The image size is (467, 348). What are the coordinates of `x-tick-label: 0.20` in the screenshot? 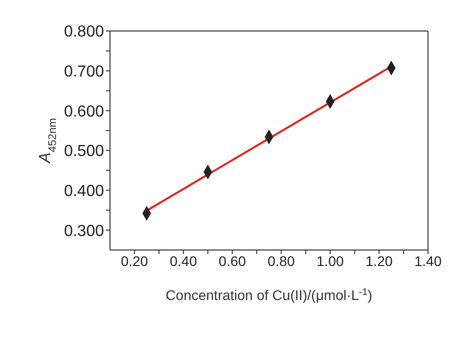 It's located at (134, 260).